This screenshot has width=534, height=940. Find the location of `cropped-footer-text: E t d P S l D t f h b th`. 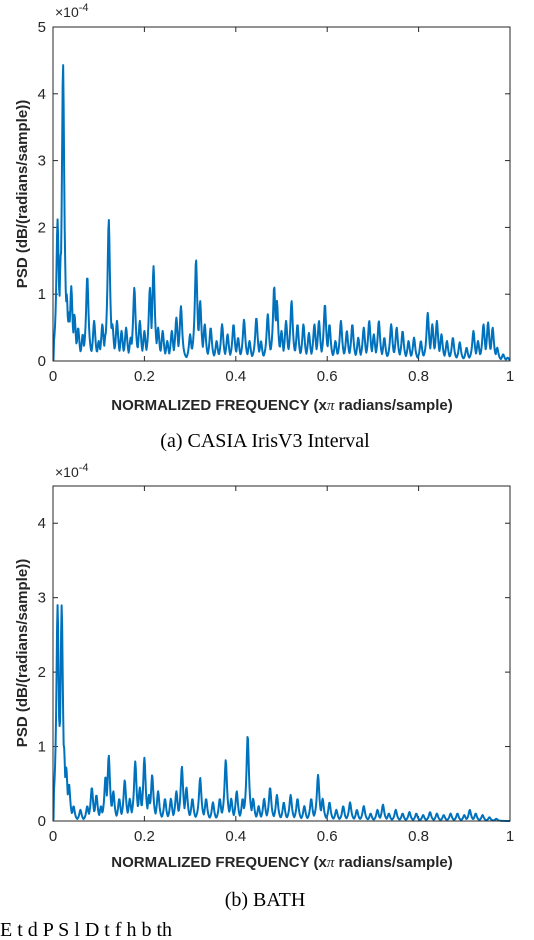

cropped-footer-text: E t d P S l D t f h b th is located at coordinates (86, 929).